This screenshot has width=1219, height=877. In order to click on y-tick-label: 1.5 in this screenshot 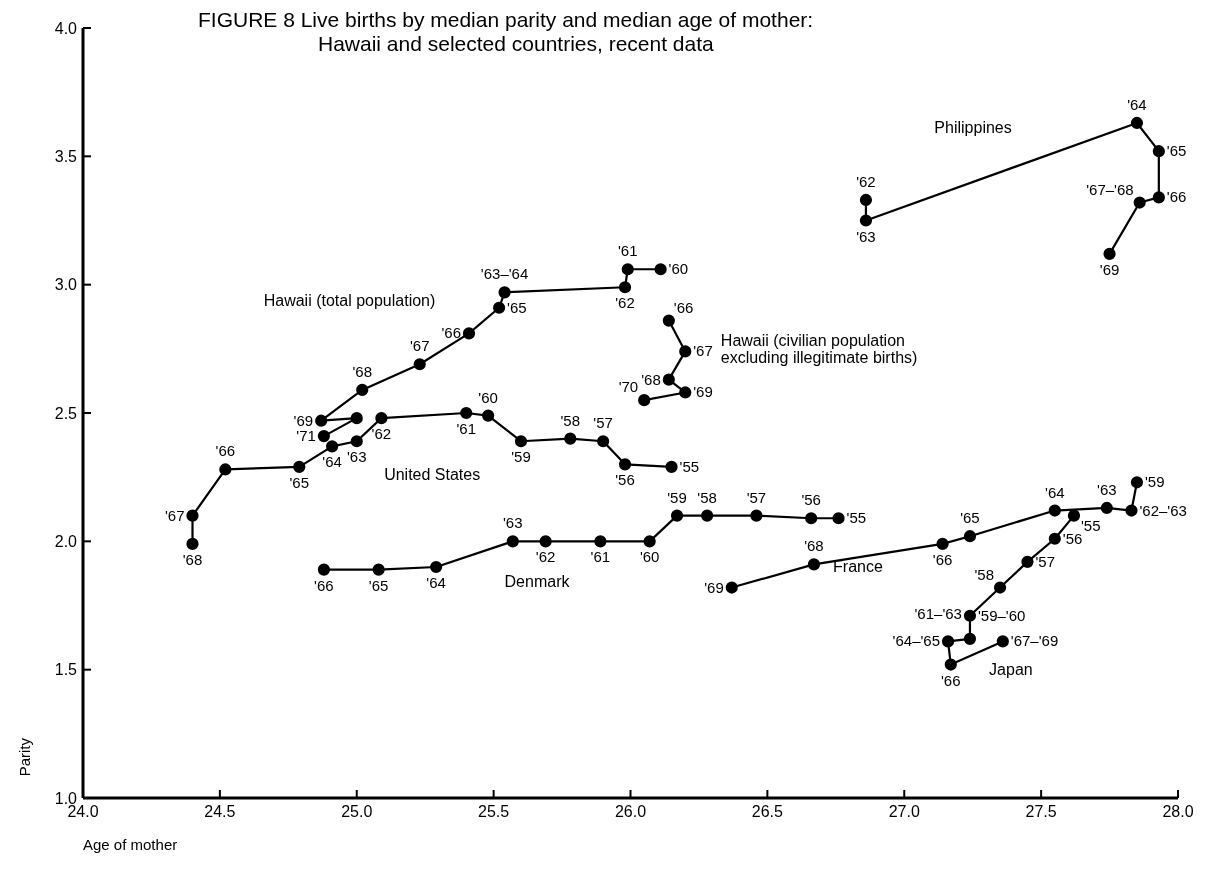, I will do `click(66, 670)`.